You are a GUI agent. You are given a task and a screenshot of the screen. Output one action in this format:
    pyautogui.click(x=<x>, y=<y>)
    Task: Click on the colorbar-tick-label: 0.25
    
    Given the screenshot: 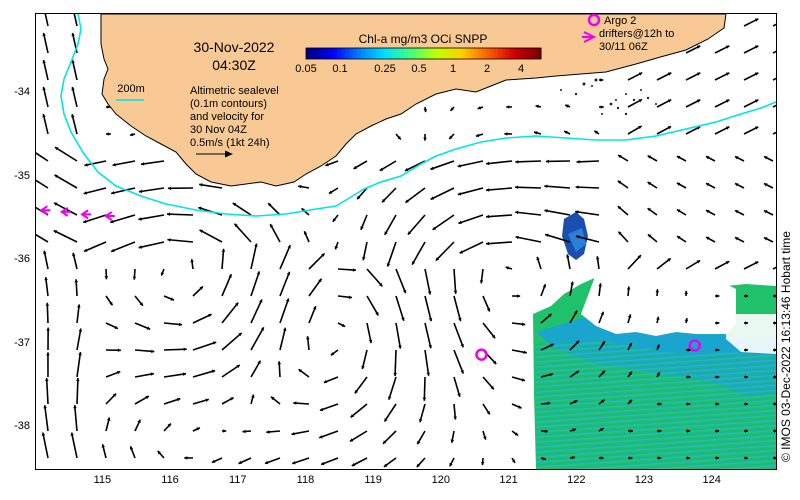 What is the action you would take?
    pyautogui.click(x=384, y=69)
    